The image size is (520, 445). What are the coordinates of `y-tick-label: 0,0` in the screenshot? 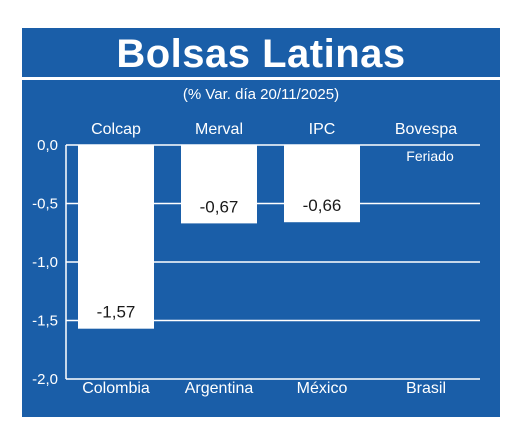 It's located at (47, 145).